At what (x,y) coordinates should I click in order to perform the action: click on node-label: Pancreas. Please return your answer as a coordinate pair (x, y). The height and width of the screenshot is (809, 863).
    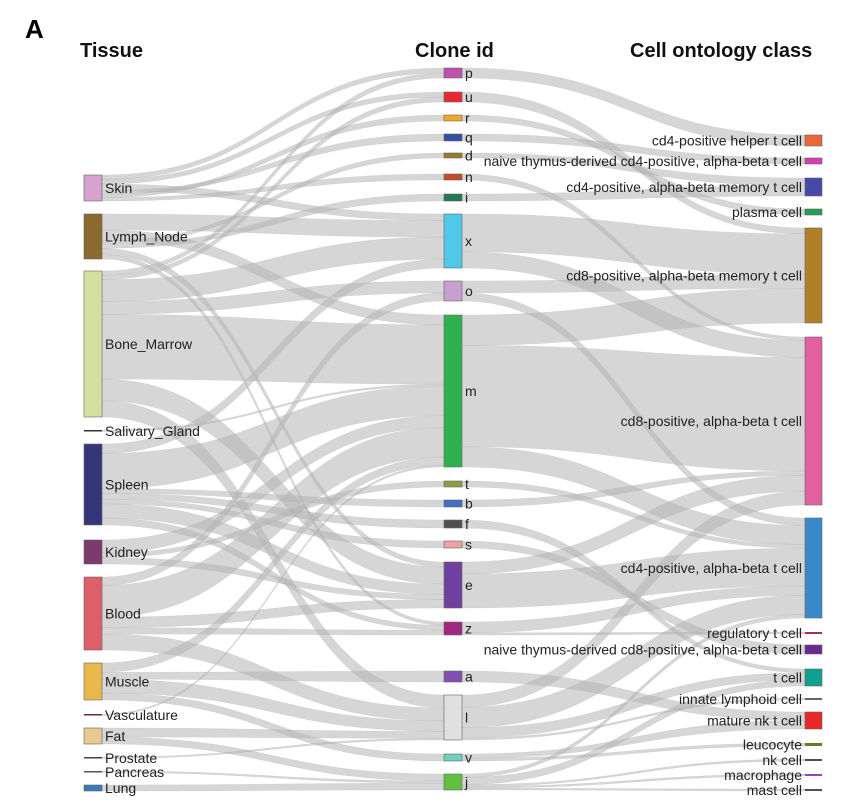
    Looking at the image, I should click on (134, 772).